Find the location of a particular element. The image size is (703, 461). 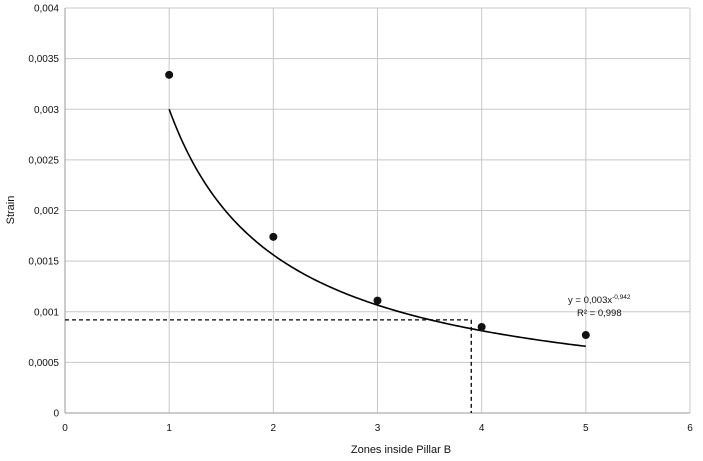

y-tick-label: 0,002 is located at coordinates (46, 211).